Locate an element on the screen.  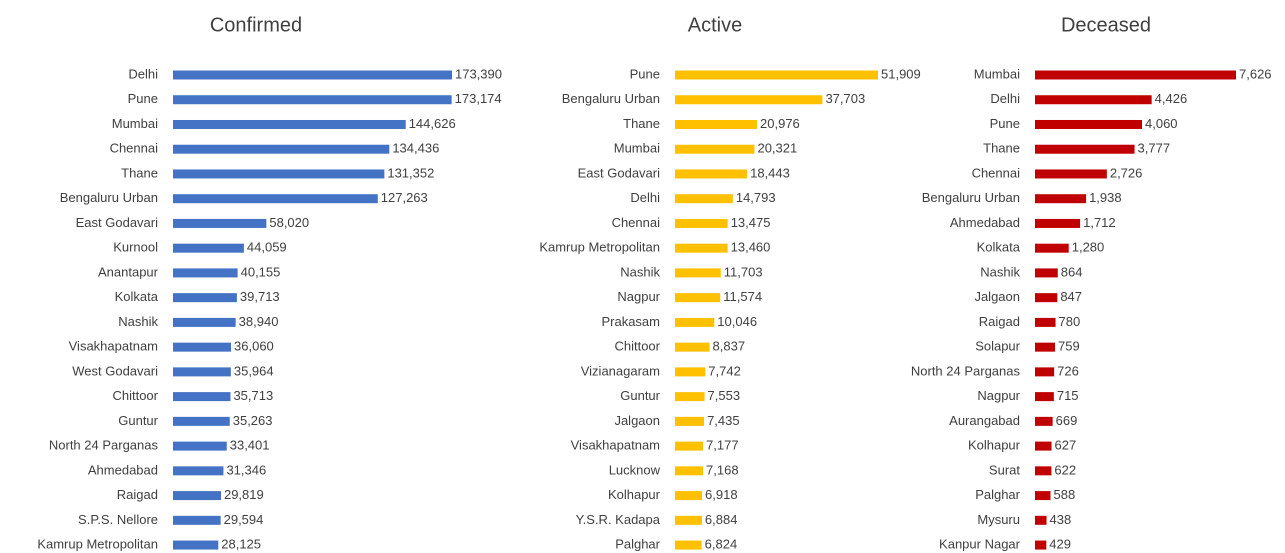
value-label: 6,918 is located at coordinates (721, 494).